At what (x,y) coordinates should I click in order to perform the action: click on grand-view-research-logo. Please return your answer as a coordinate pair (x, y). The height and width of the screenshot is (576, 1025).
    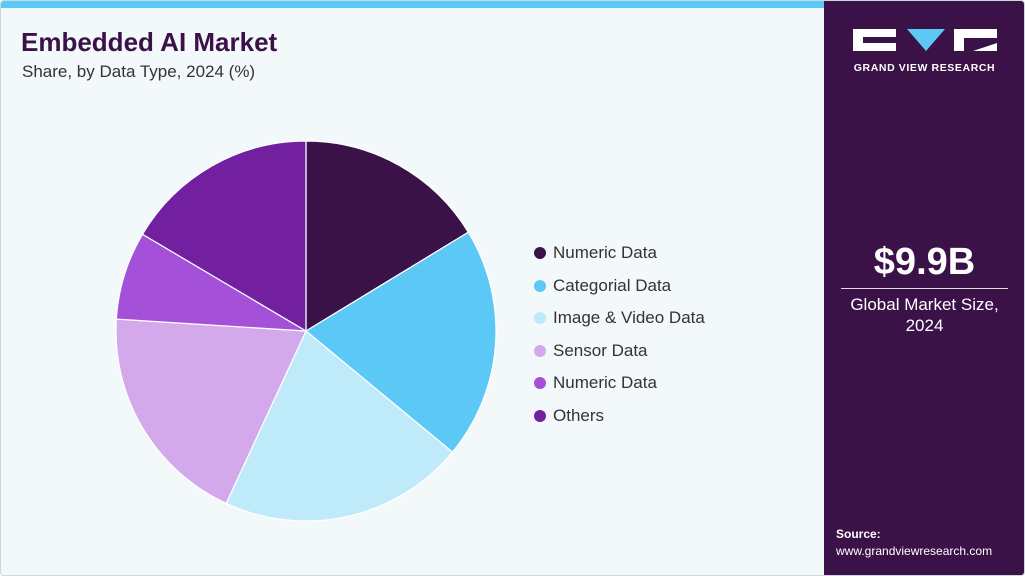
    Looking at the image, I should click on (925, 40).